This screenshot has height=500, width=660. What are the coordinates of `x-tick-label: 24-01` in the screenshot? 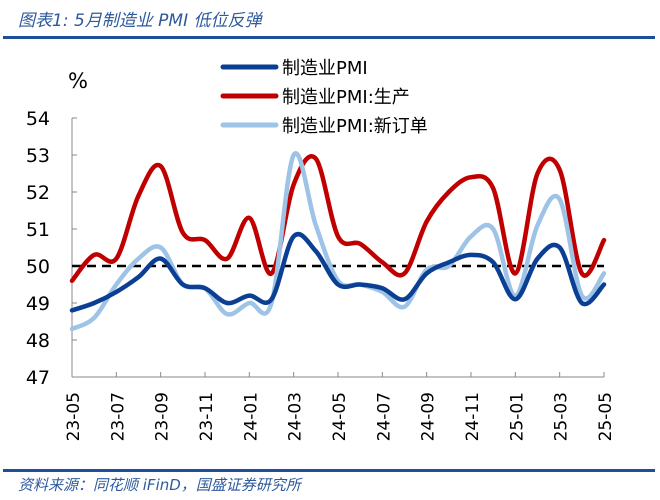 It's located at (251, 416).